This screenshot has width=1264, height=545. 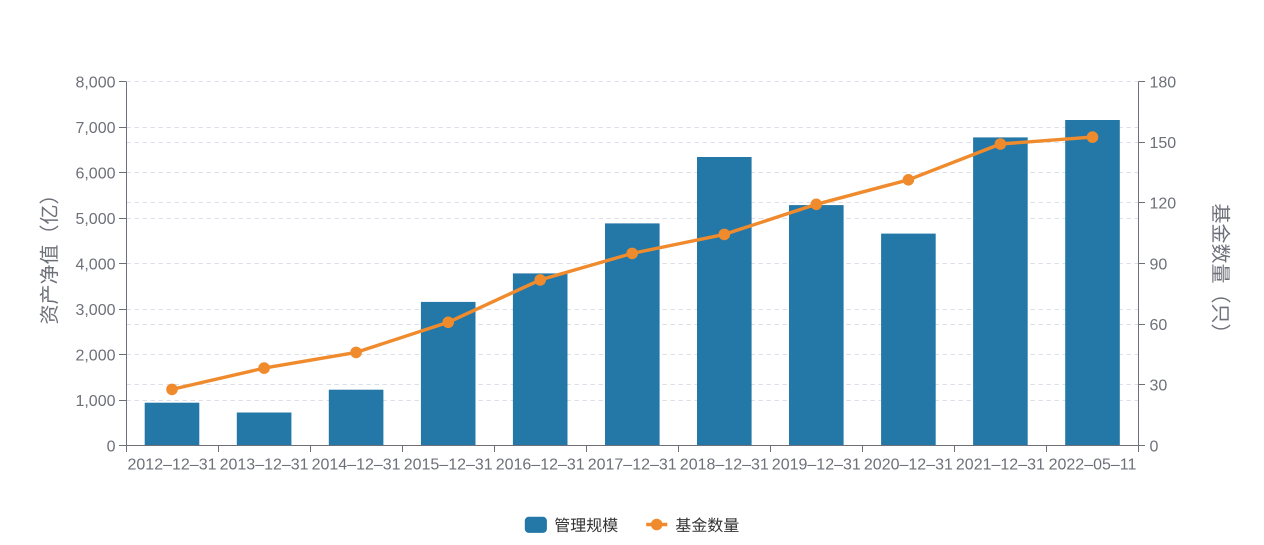 What do you see at coordinates (1163, 204) in the screenshot?
I see `svg-text: 120` at bounding box center [1163, 204].